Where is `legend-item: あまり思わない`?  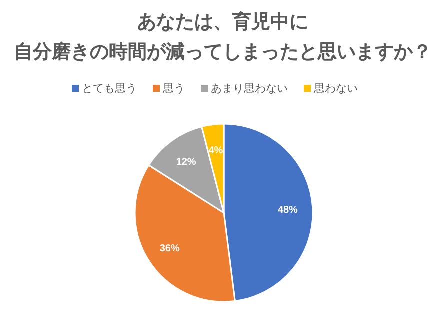
legend-item: あまり思わない is located at coordinates (244, 89).